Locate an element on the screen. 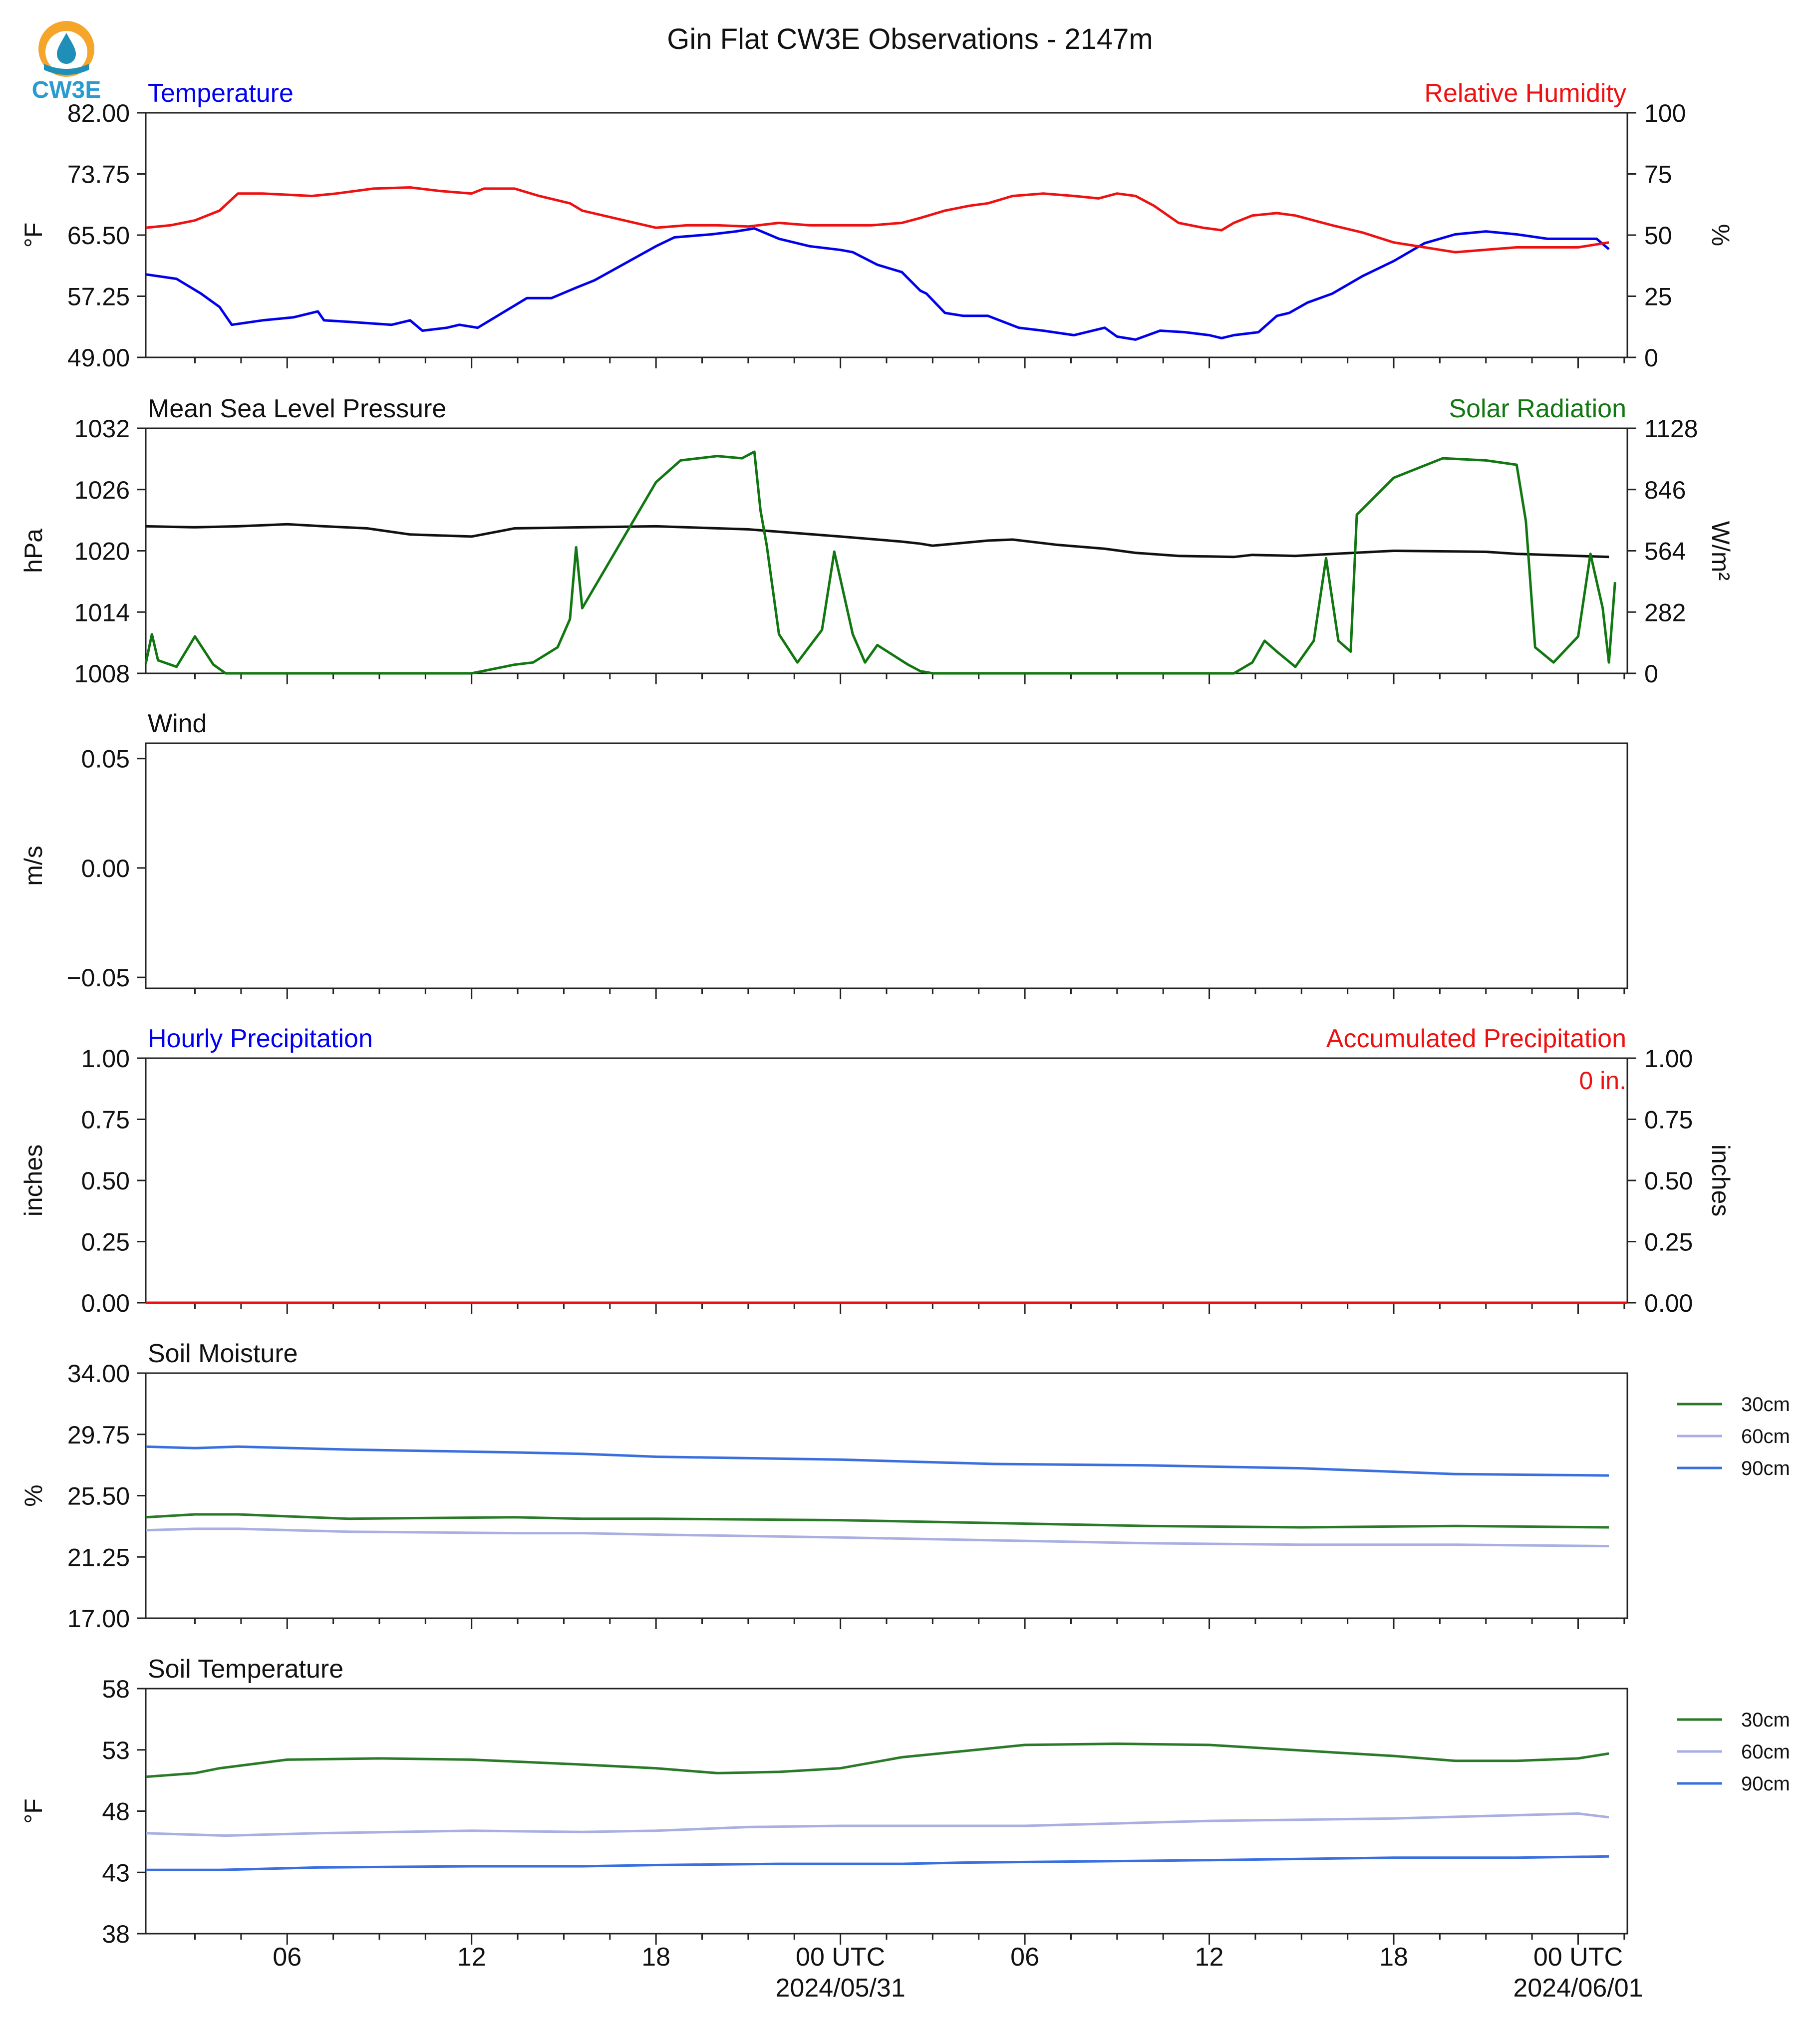  temperature-ytick-label-left: 49.00 is located at coordinates (98, 358).